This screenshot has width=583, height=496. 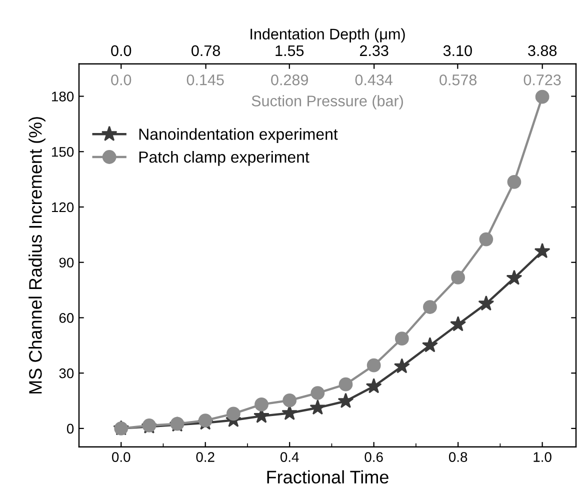 I want to click on legend-label: Nanoindentation experiment, so click(x=238, y=136).